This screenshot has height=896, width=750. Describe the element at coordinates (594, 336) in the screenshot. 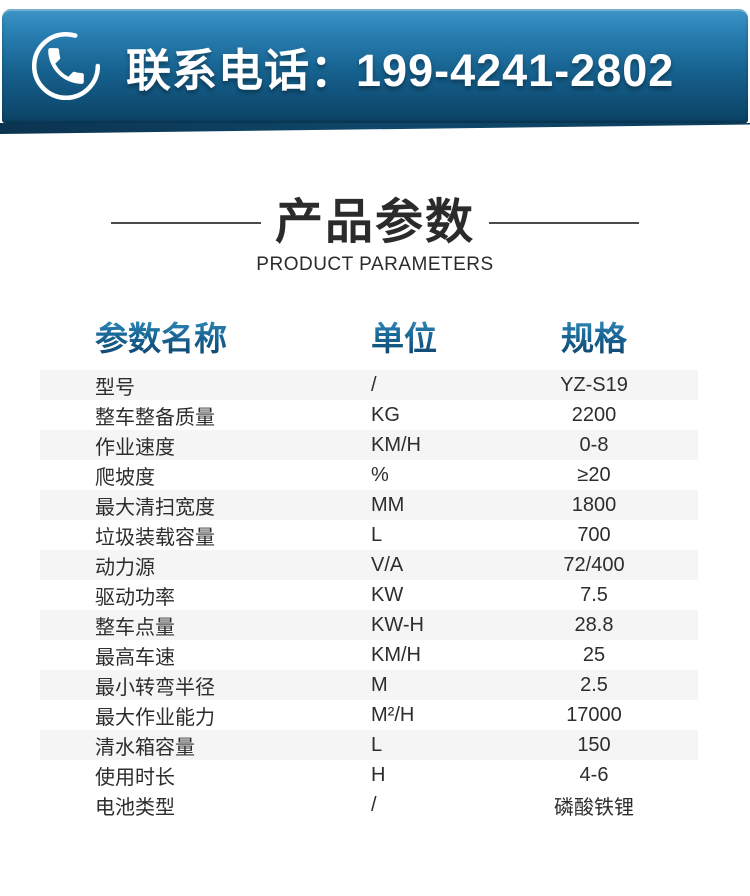

I see `column-header-spec: 规格` at that location.